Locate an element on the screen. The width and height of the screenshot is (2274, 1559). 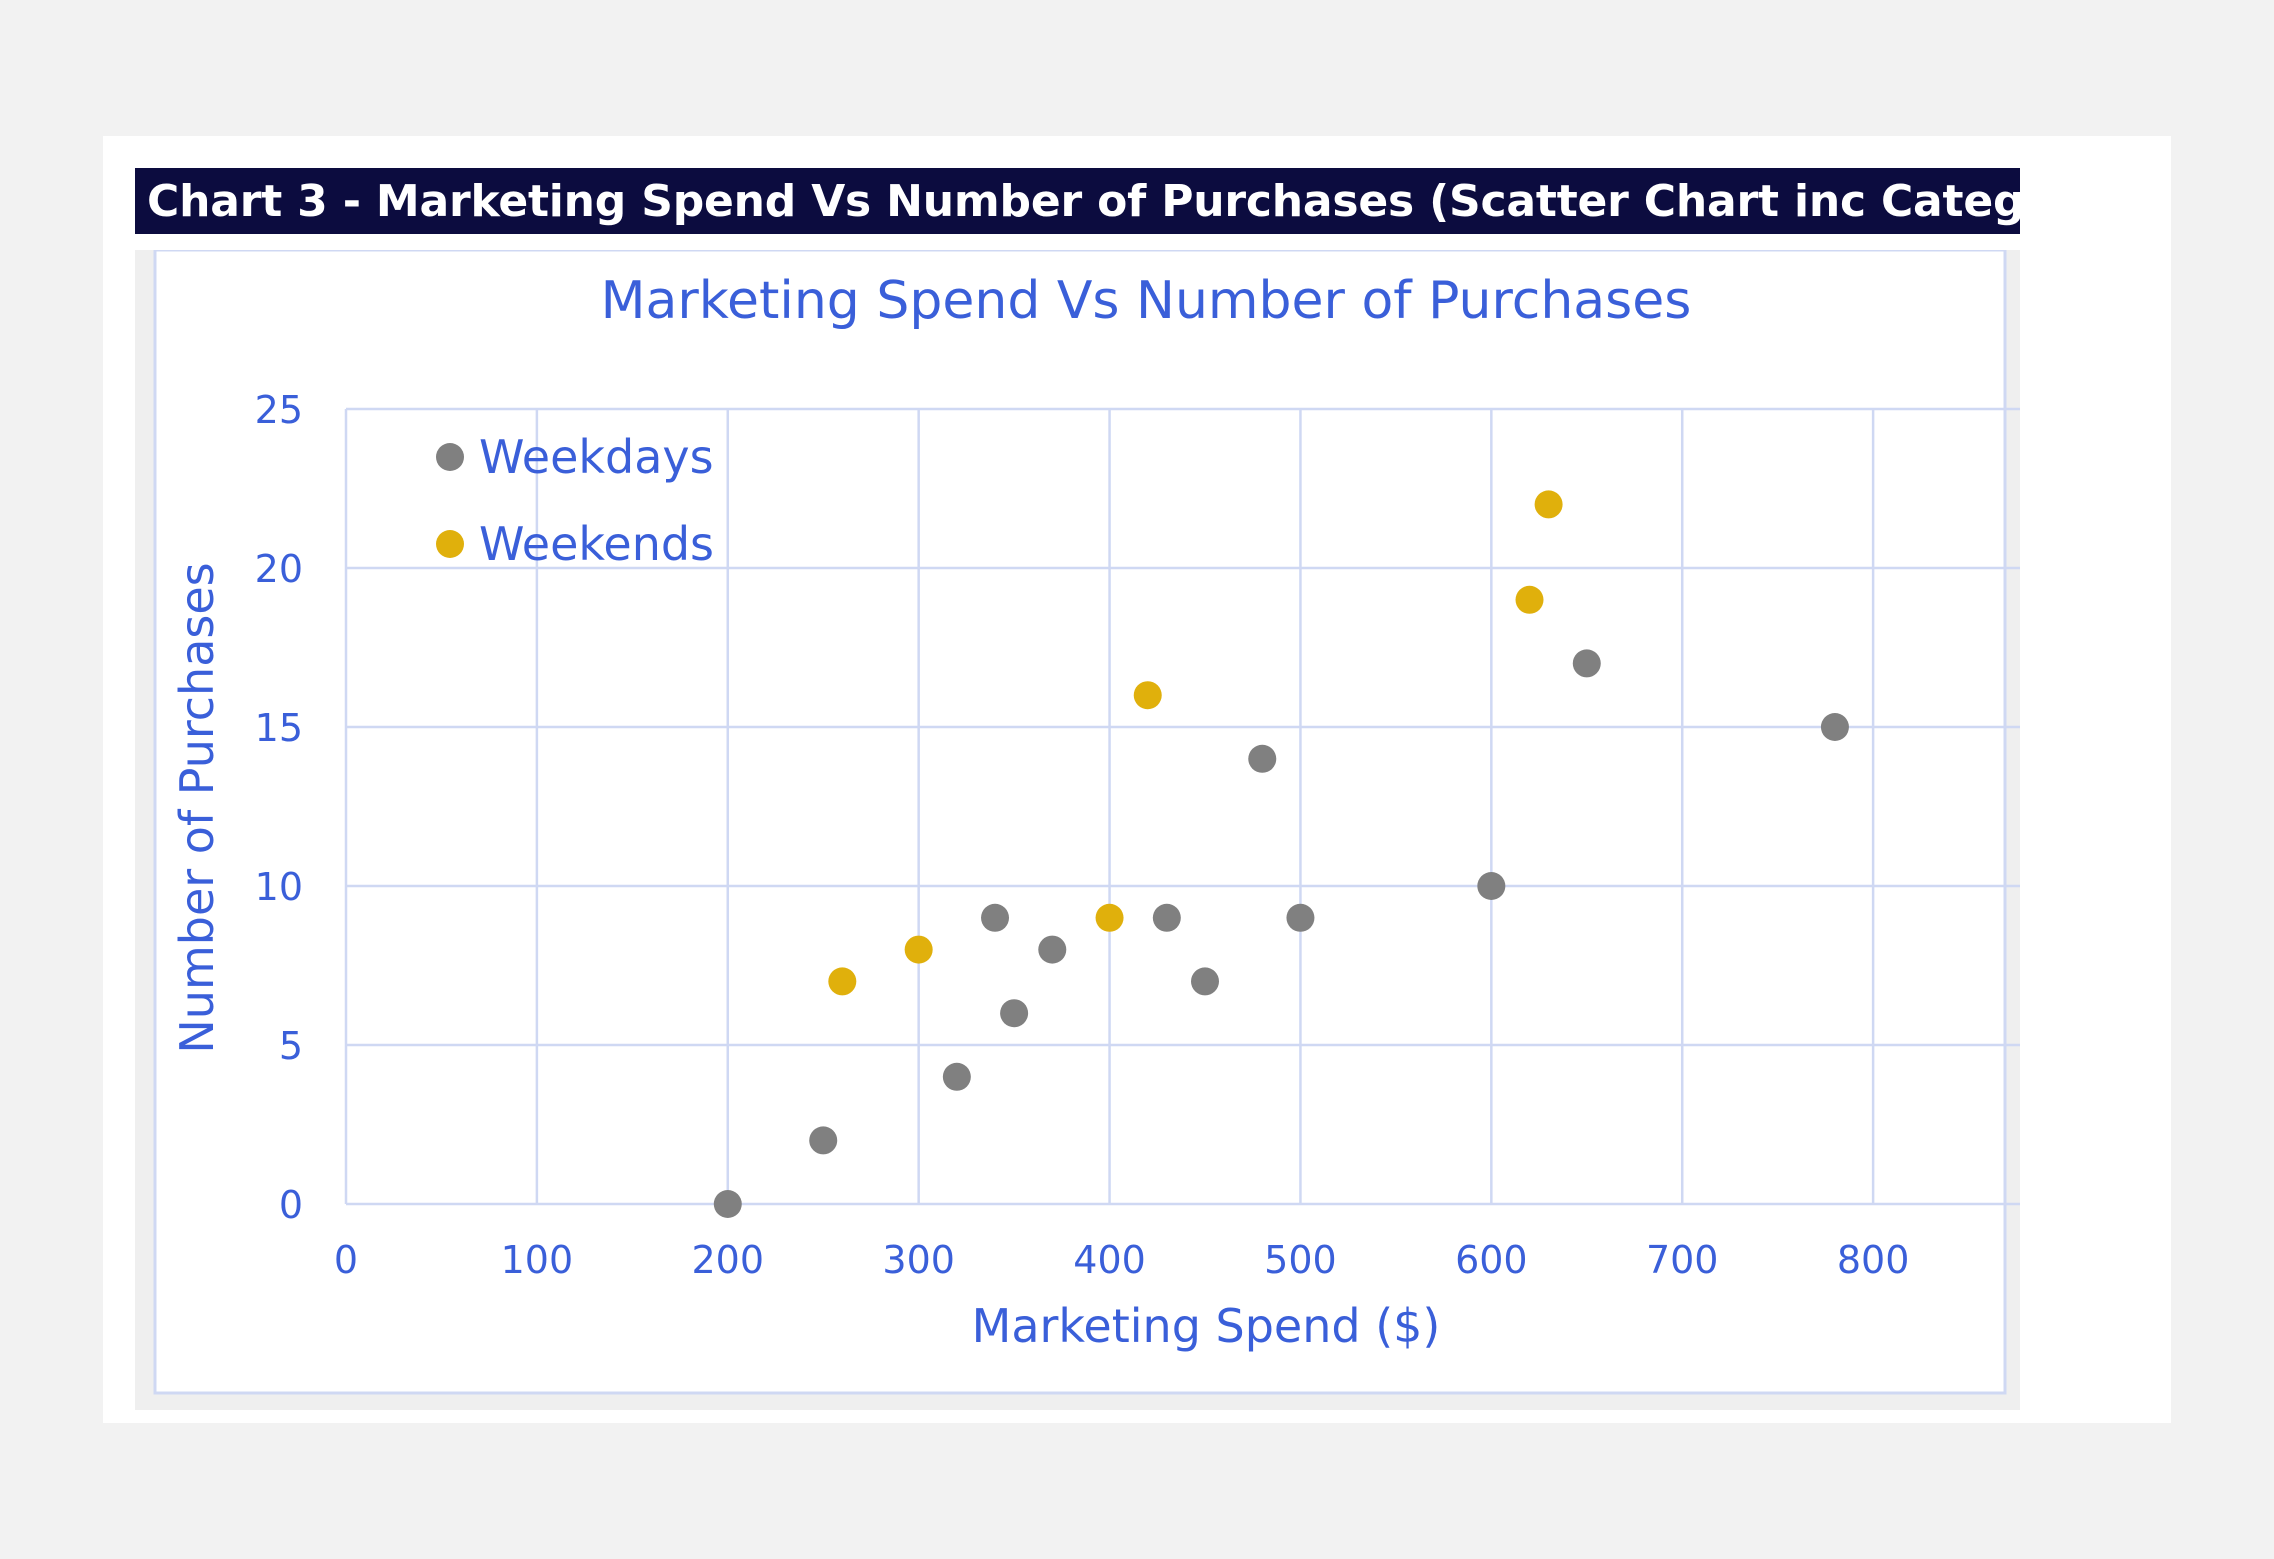
legend-marker-weekends is located at coordinates (450, 544).